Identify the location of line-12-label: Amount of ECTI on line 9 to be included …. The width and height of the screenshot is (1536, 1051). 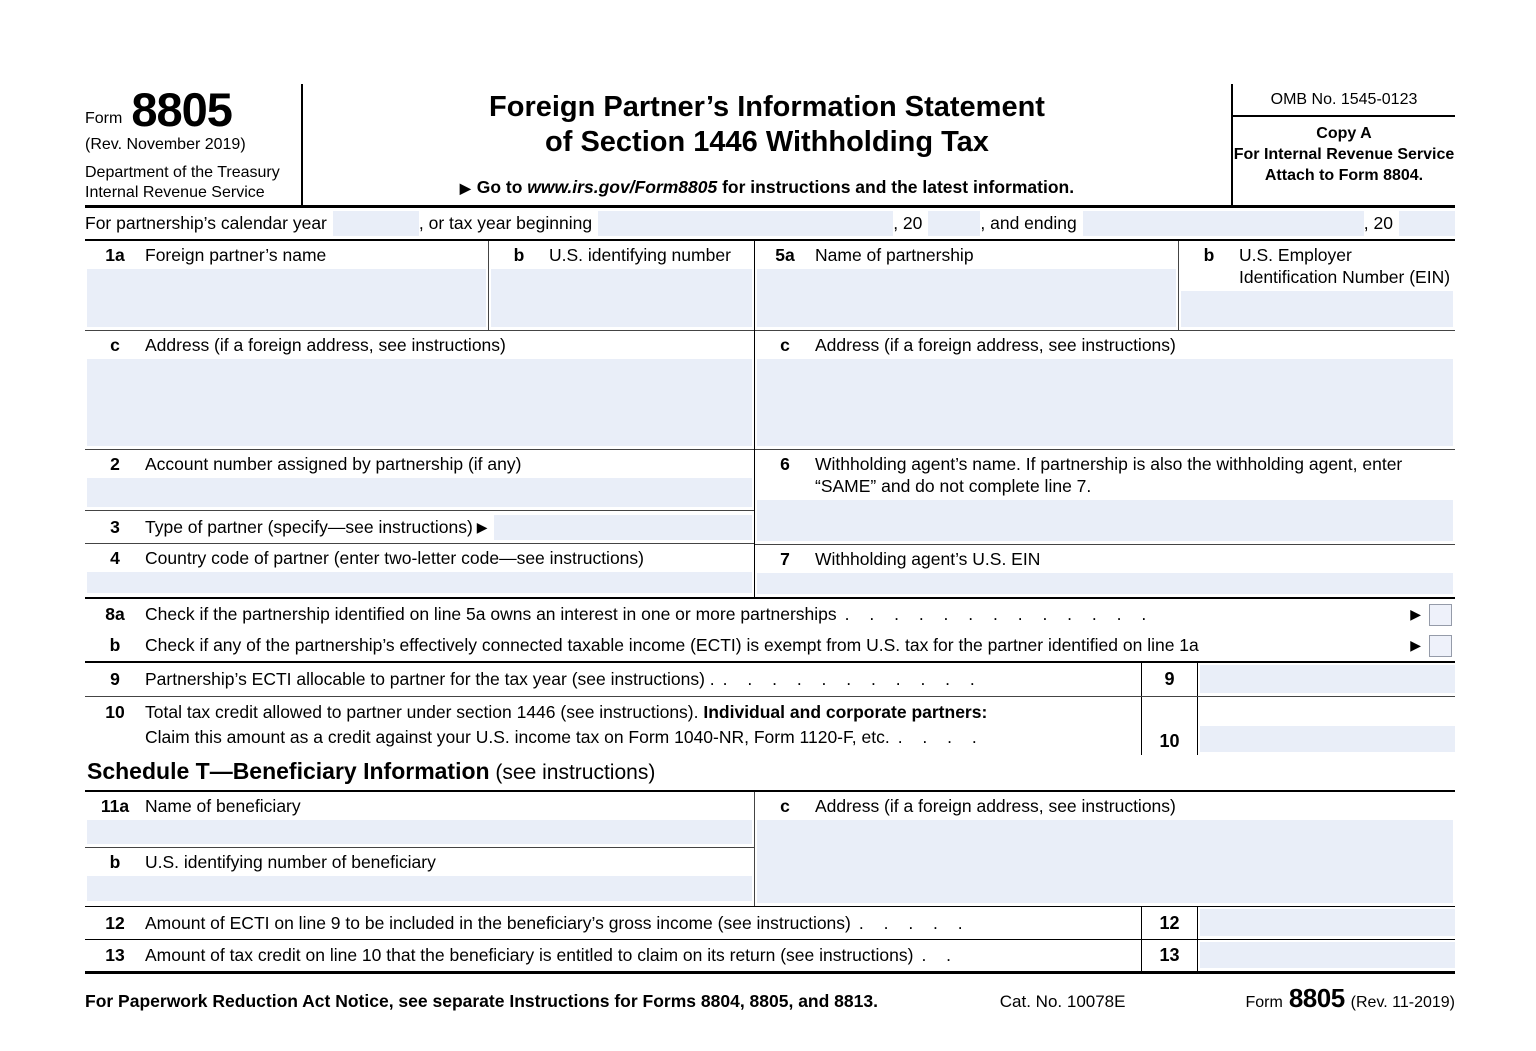
(498, 922).